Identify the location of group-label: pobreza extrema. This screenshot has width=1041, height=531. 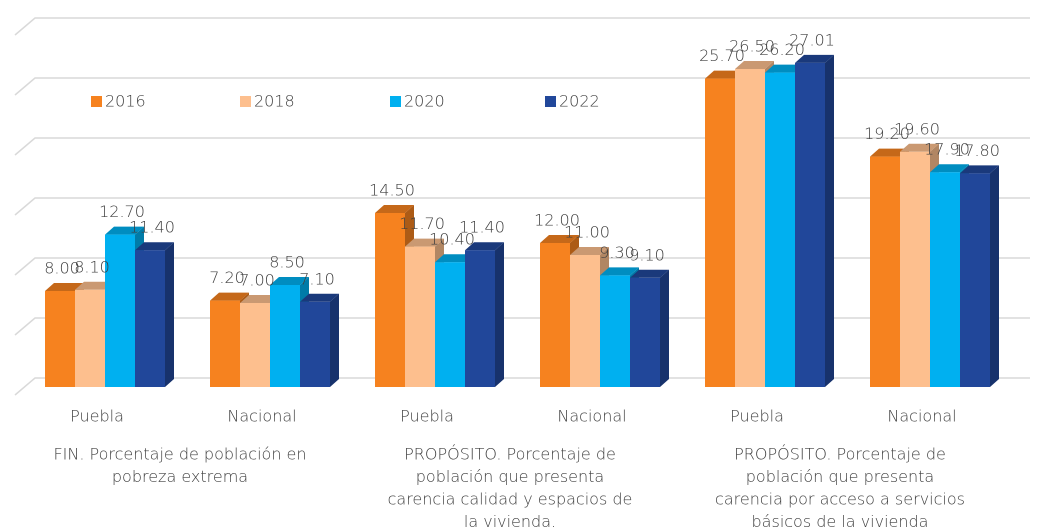
(180, 476).